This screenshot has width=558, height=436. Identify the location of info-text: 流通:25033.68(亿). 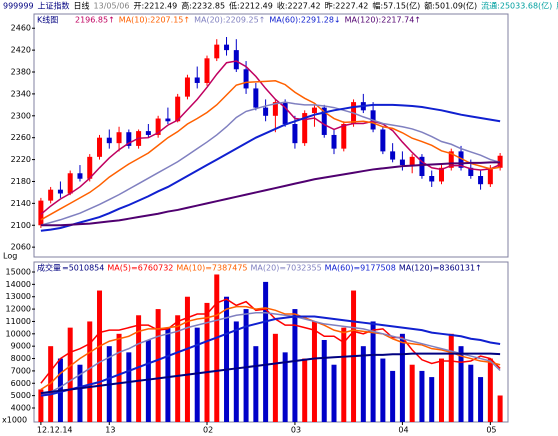
(516, 6).